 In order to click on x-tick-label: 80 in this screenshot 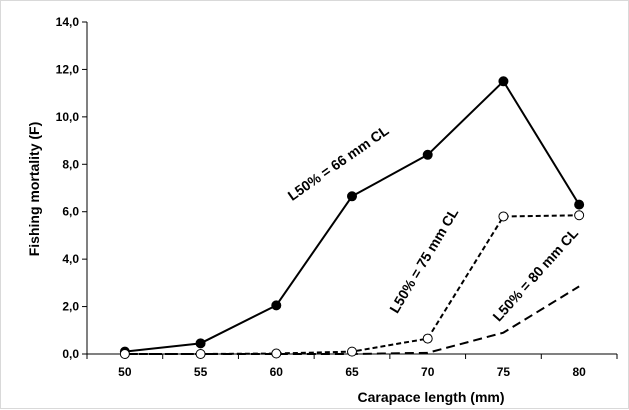, I will do `click(579, 372)`.